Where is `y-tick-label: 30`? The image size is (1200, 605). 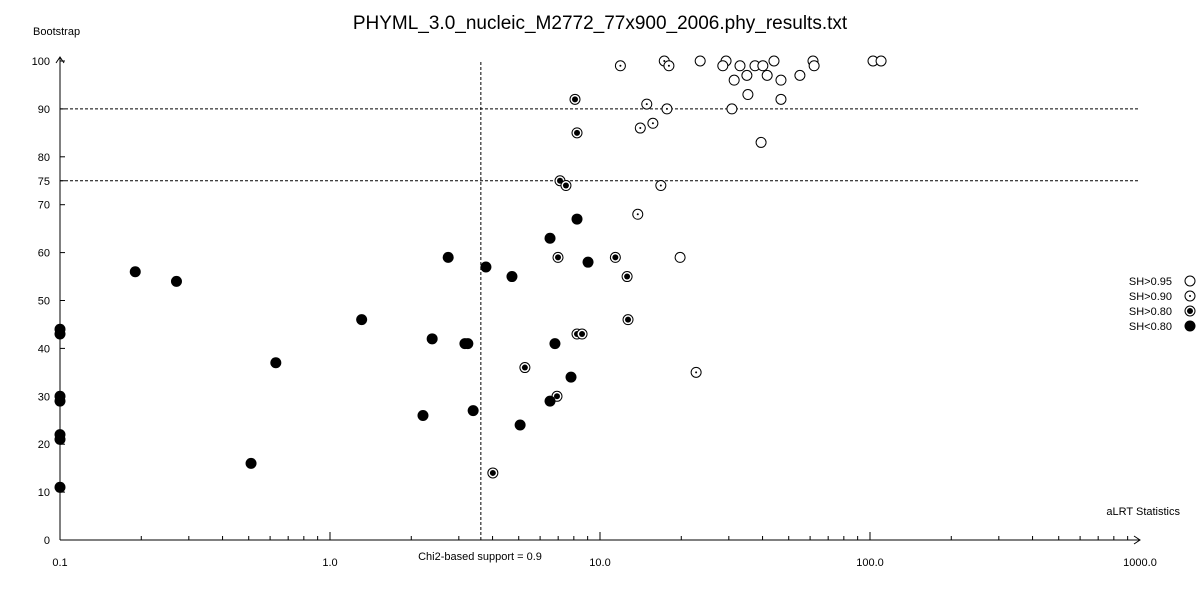
y-tick-label: 30 is located at coordinates (44, 397).